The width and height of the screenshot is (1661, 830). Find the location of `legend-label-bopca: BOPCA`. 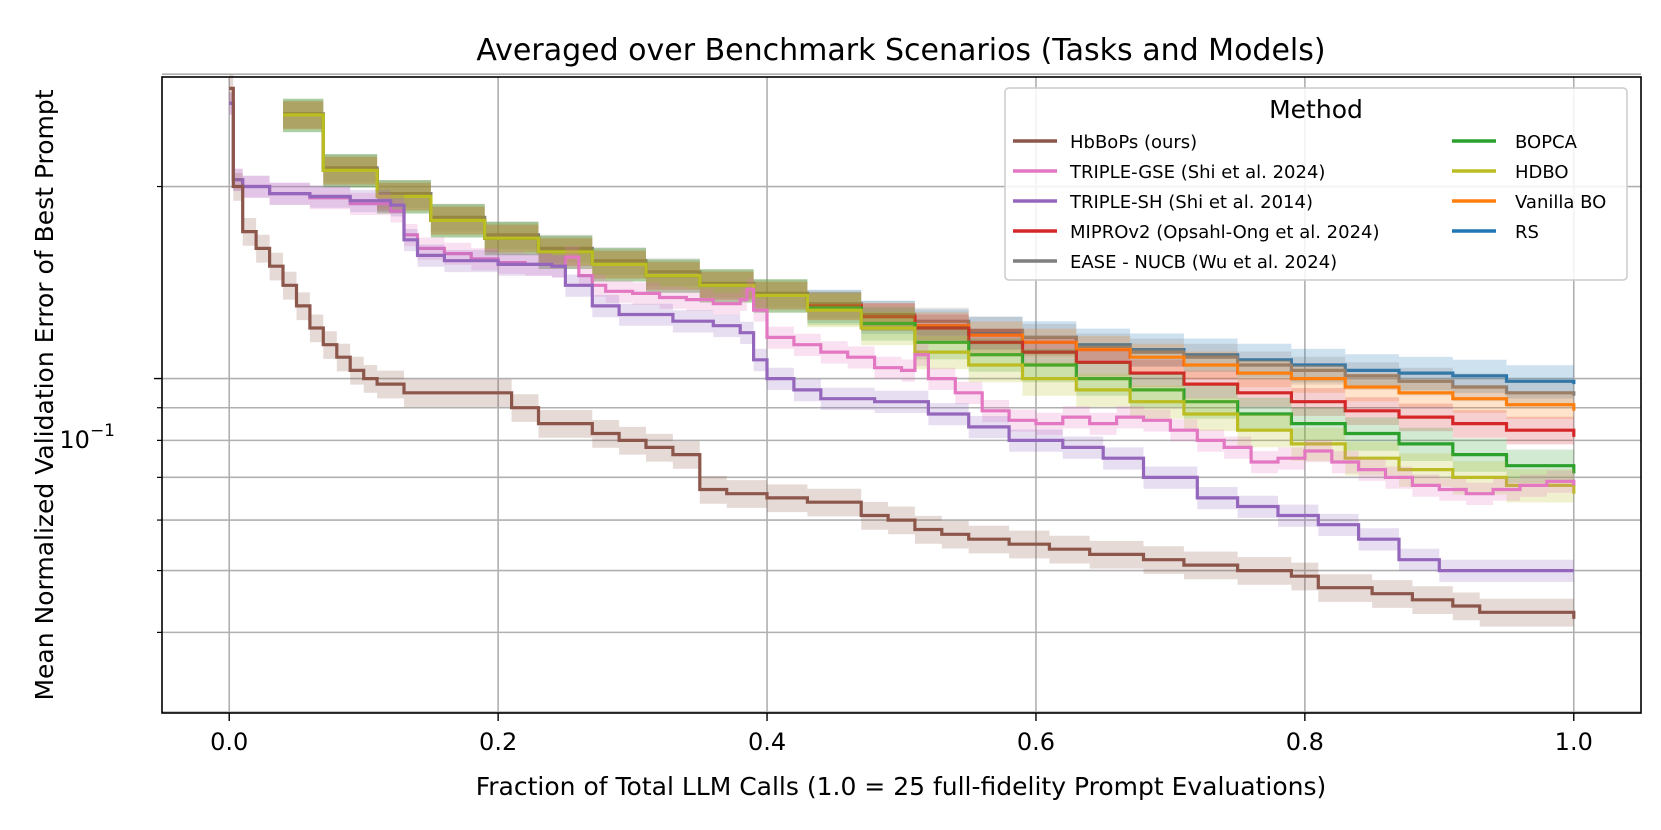

legend-label-bopca: BOPCA is located at coordinates (1546, 142).